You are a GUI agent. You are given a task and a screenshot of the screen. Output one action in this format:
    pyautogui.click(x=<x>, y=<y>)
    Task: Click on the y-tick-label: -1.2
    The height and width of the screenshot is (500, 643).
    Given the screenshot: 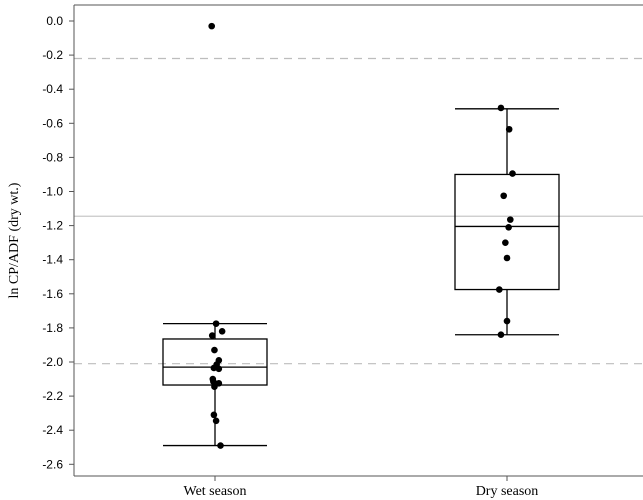 What is the action you would take?
    pyautogui.click(x=52, y=226)
    